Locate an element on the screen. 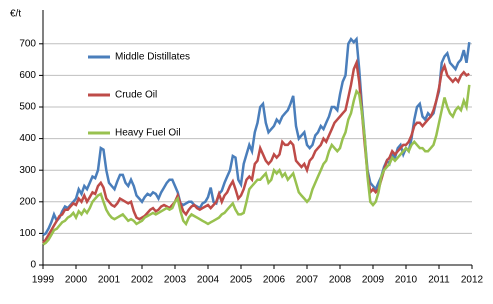 The width and height of the screenshot is (493, 304). y-tick-label: 300 is located at coordinates (27, 170).